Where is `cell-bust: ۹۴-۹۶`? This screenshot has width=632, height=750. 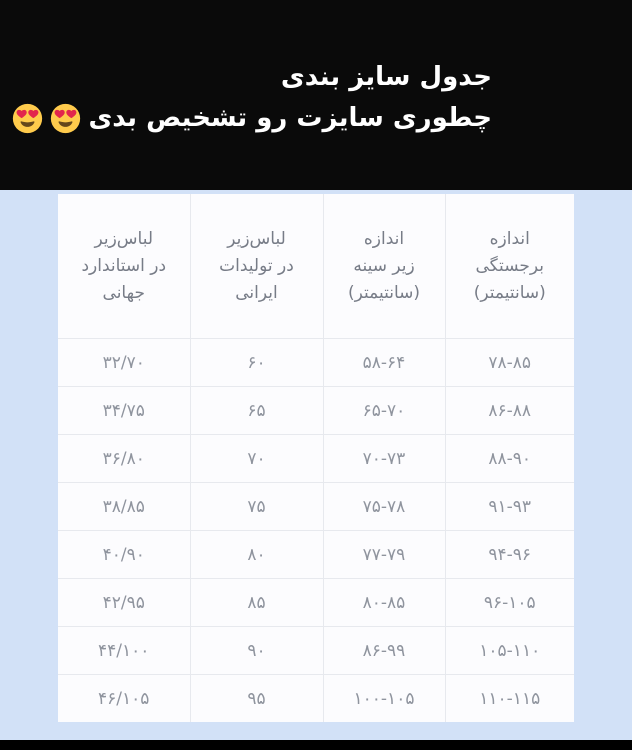 cell-bust: ۹۴-۹۶ is located at coordinates (509, 554).